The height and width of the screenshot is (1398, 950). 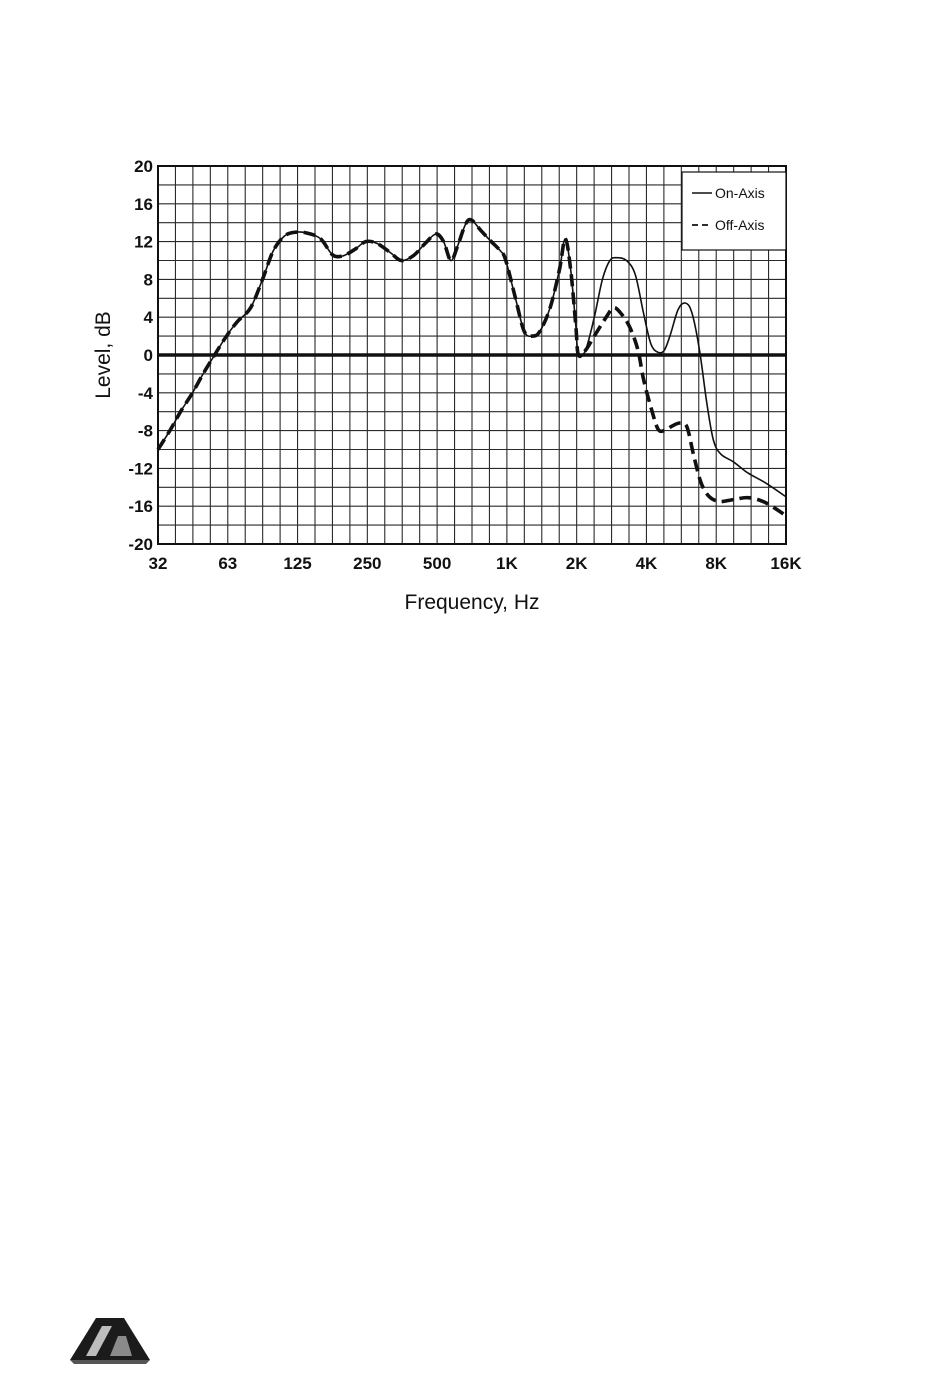 I want to click on y-tick-labels: 20 16 12 8 4 0 -4 -8 -12 -16 -20, so click(x=140, y=355).